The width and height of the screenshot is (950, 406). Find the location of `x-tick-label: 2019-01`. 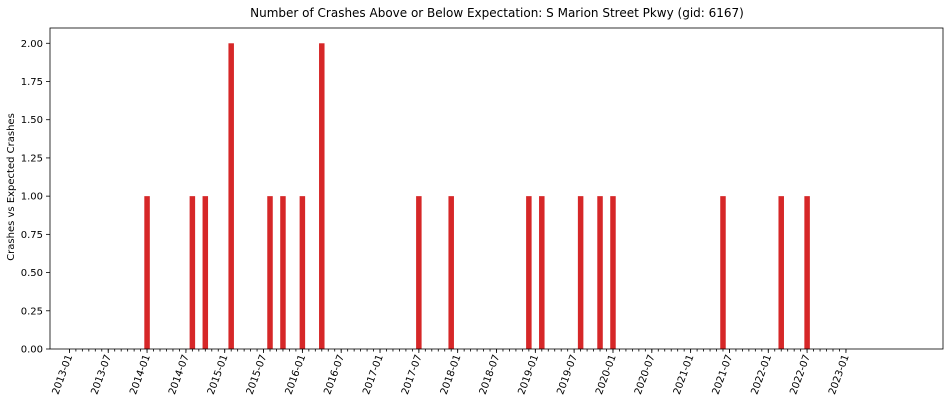

x-tick-label: 2019-01 is located at coordinates (529, 374).